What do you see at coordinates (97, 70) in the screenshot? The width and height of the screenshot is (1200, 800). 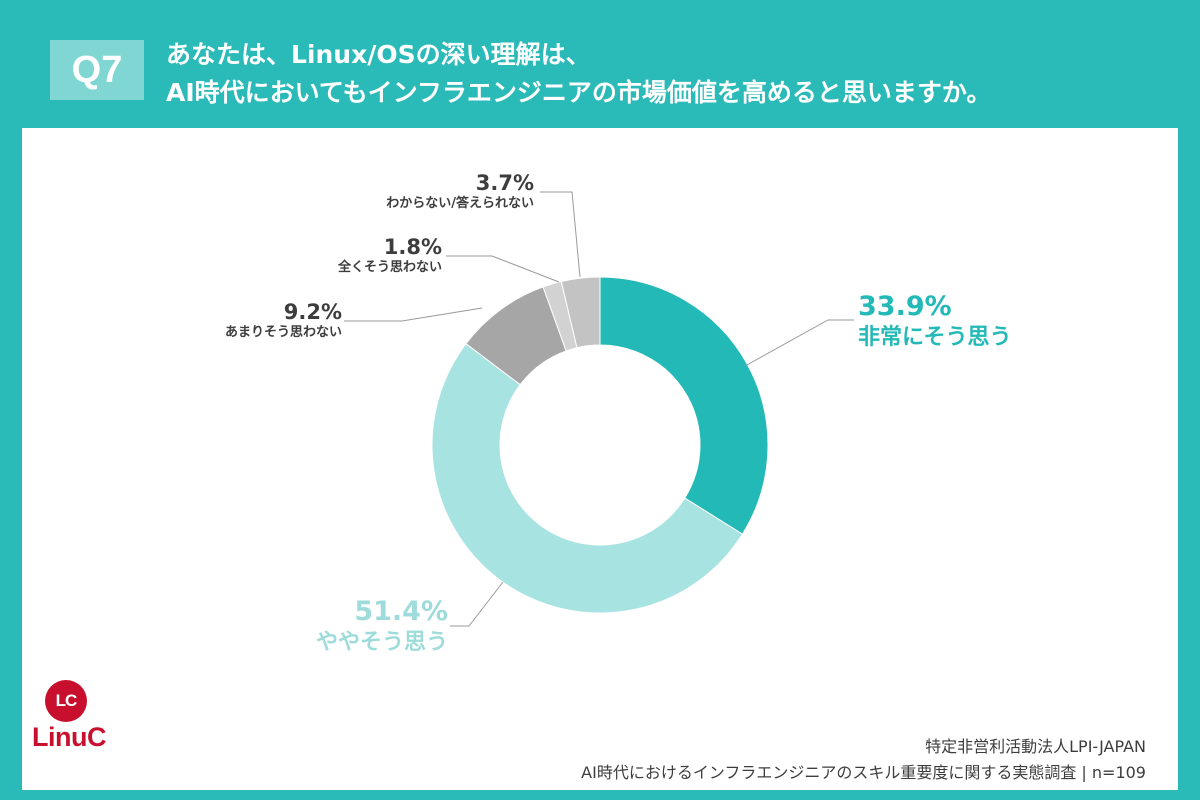 I see `question-number-badge: Q7` at bounding box center [97, 70].